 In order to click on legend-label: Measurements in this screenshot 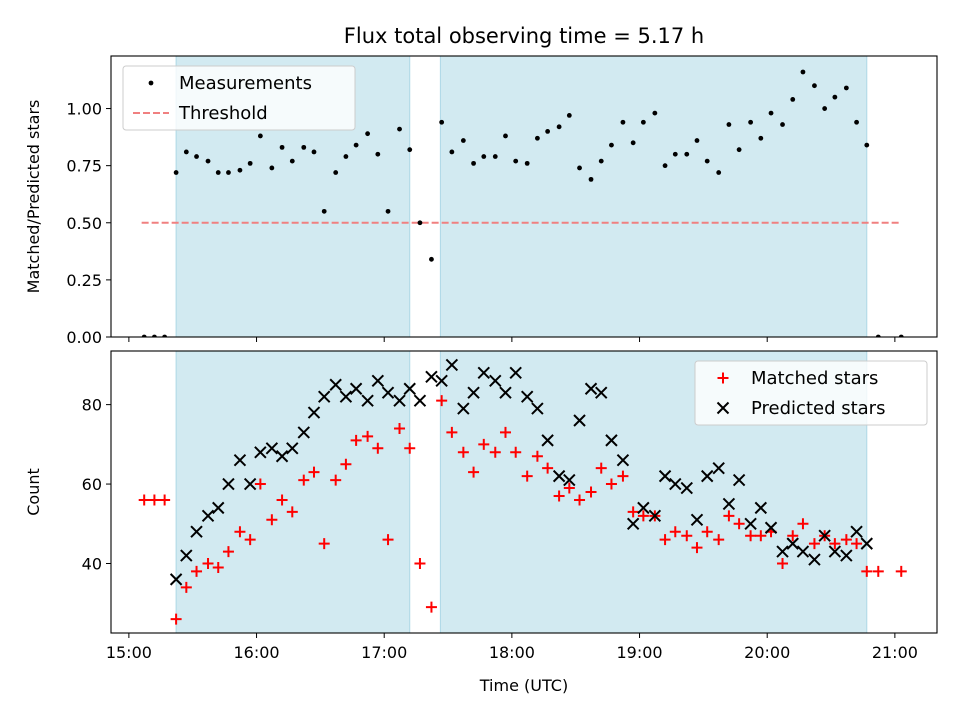, I will do `click(245, 83)`.